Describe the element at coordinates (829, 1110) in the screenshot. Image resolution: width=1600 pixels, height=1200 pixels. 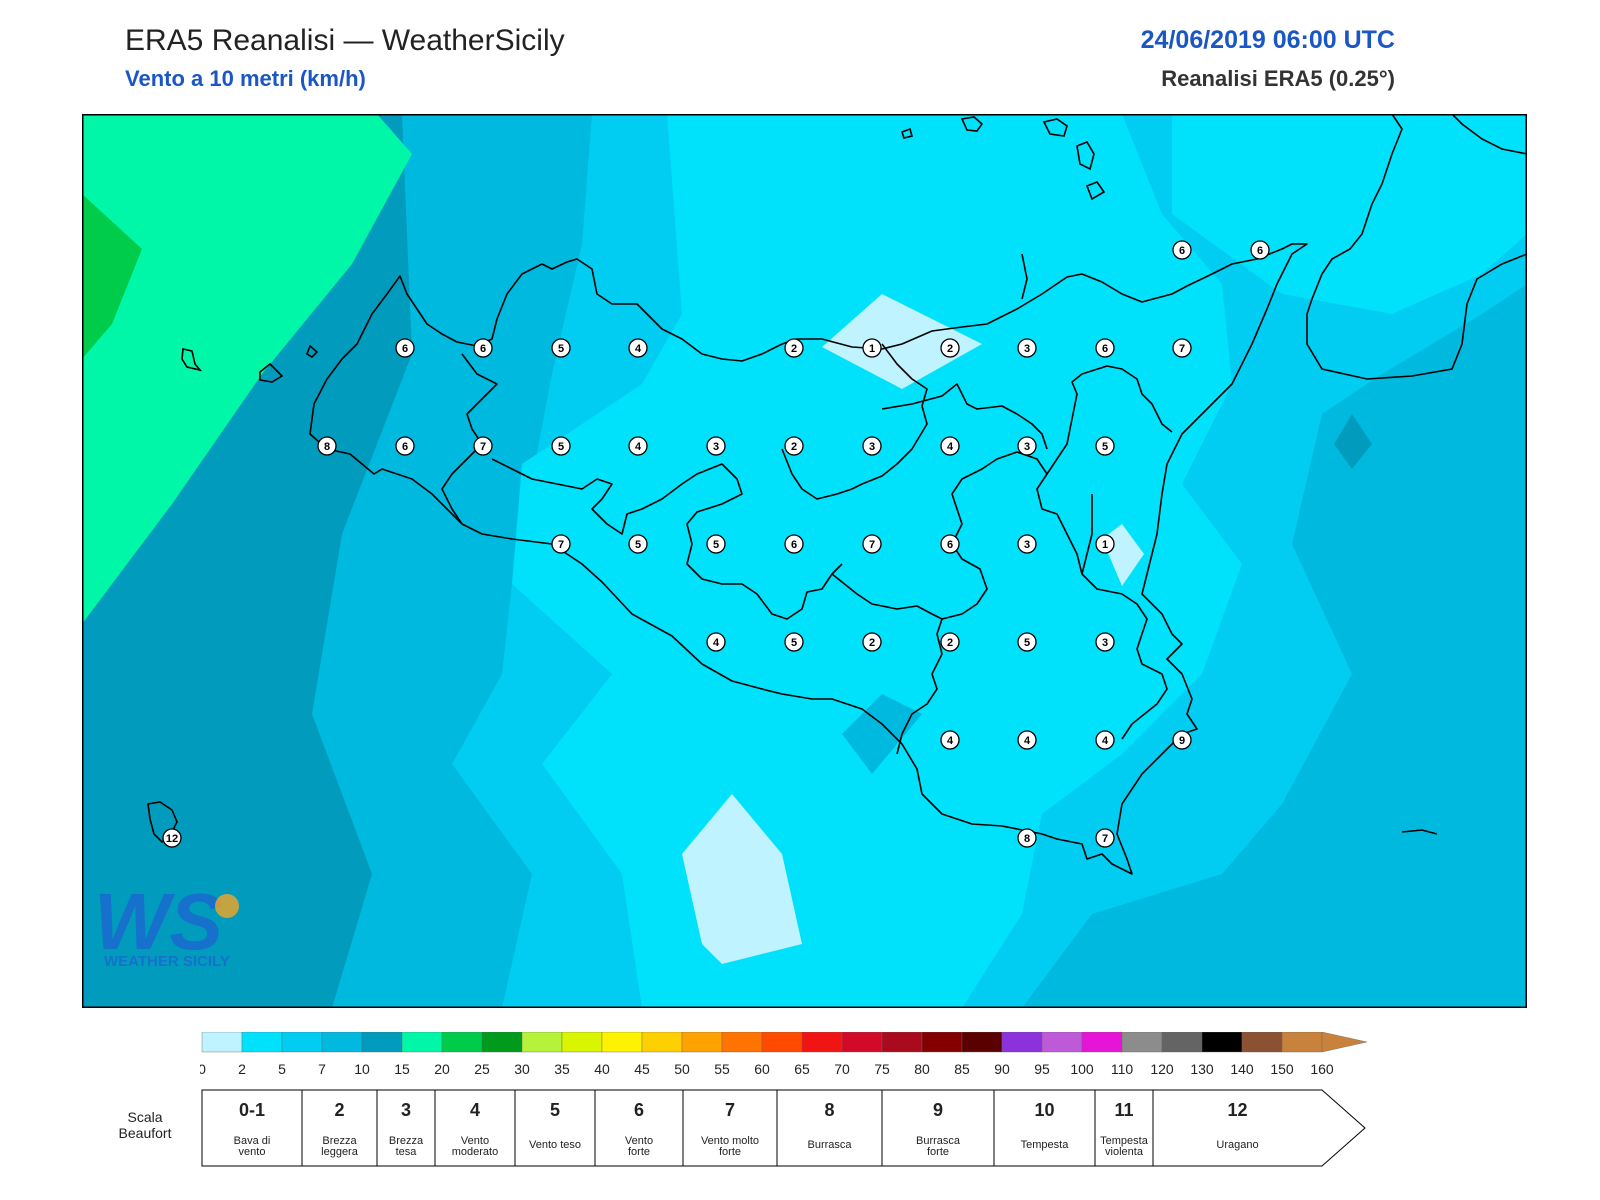
I see `beaufort-number: 8` at that location.